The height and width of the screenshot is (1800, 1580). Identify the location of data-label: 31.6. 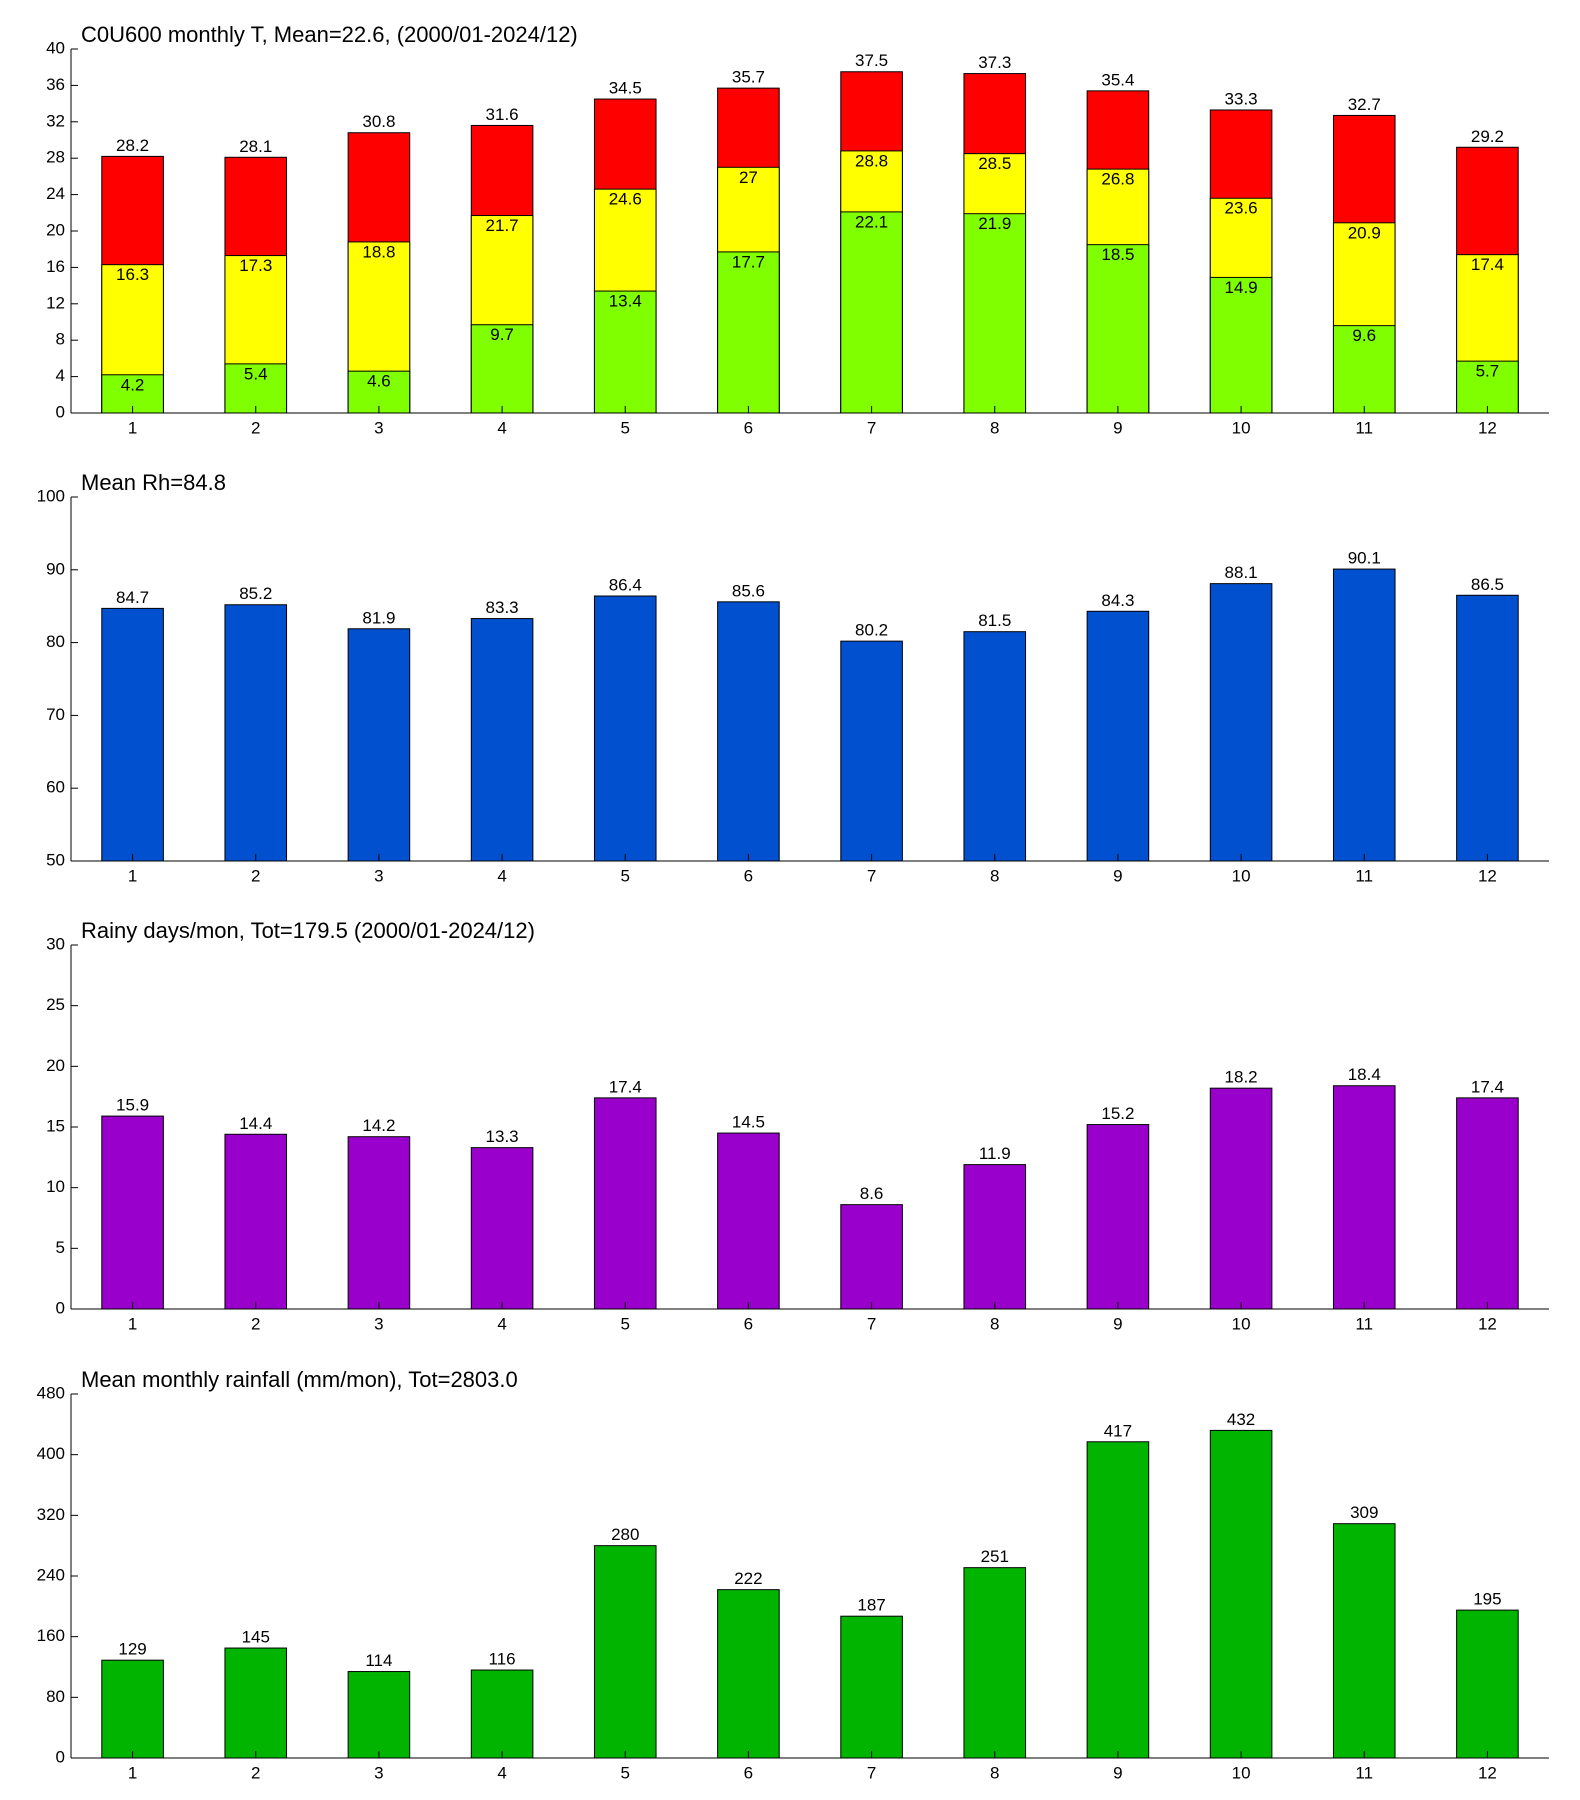
(502, 114).